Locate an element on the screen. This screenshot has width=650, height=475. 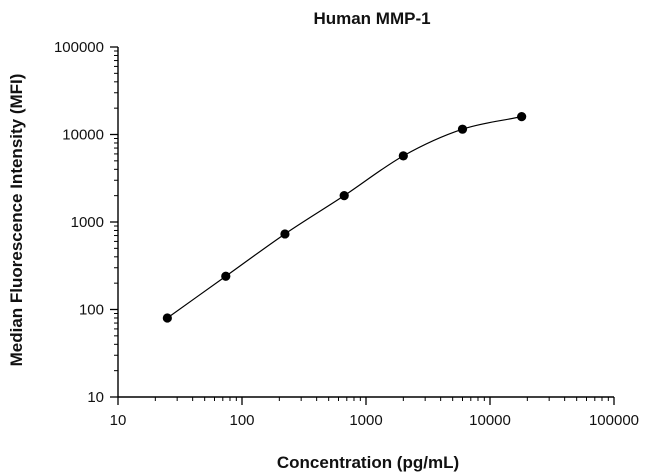
chart-title: Human MMP-1 is located at coordinates (371, 18).